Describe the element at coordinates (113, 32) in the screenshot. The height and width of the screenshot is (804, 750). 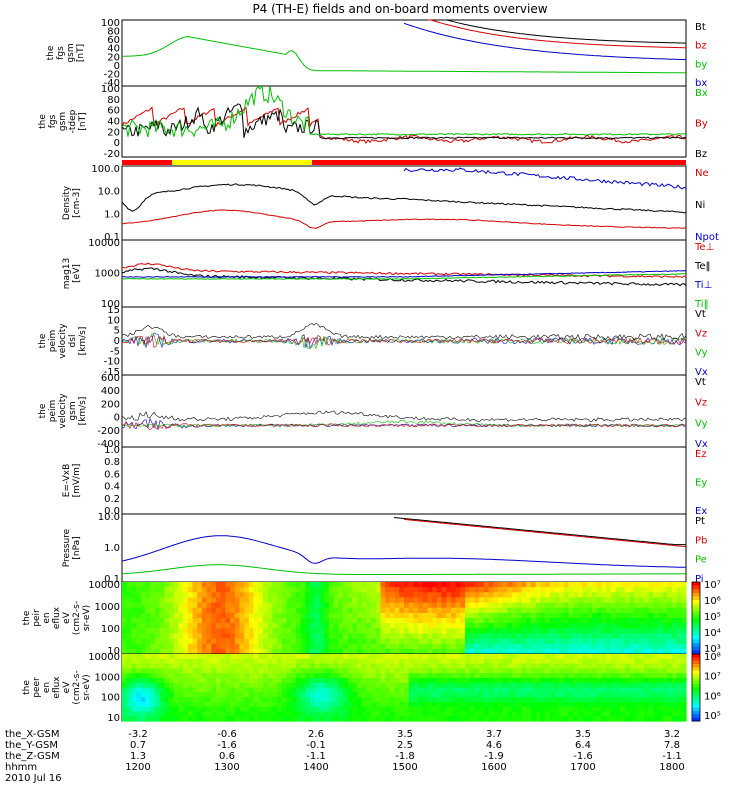
I see `y-tick-label: 80` at that location.